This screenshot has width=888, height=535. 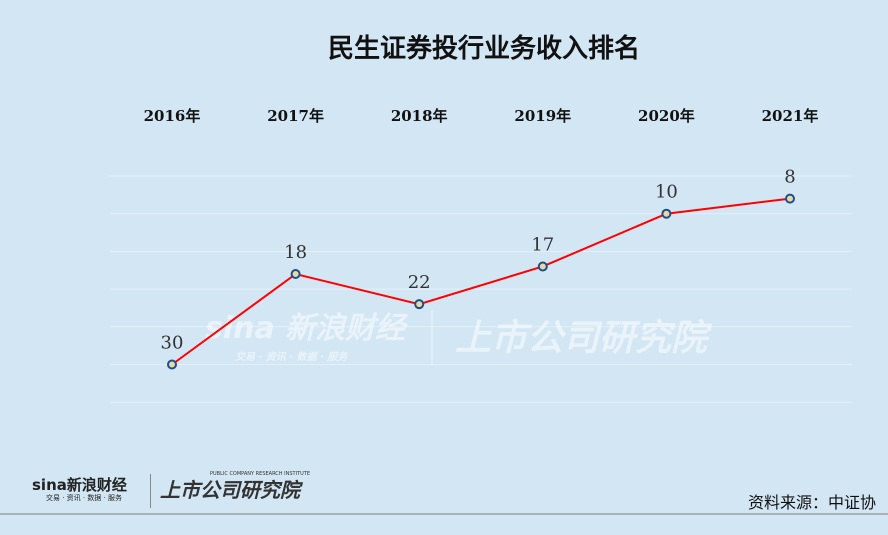 I want to click on sina-logo-text: sina新浪财经, so click(x=79, y=485).